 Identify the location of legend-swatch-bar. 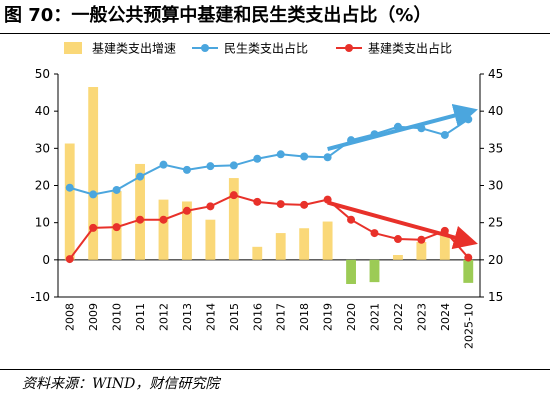
(73, 48).